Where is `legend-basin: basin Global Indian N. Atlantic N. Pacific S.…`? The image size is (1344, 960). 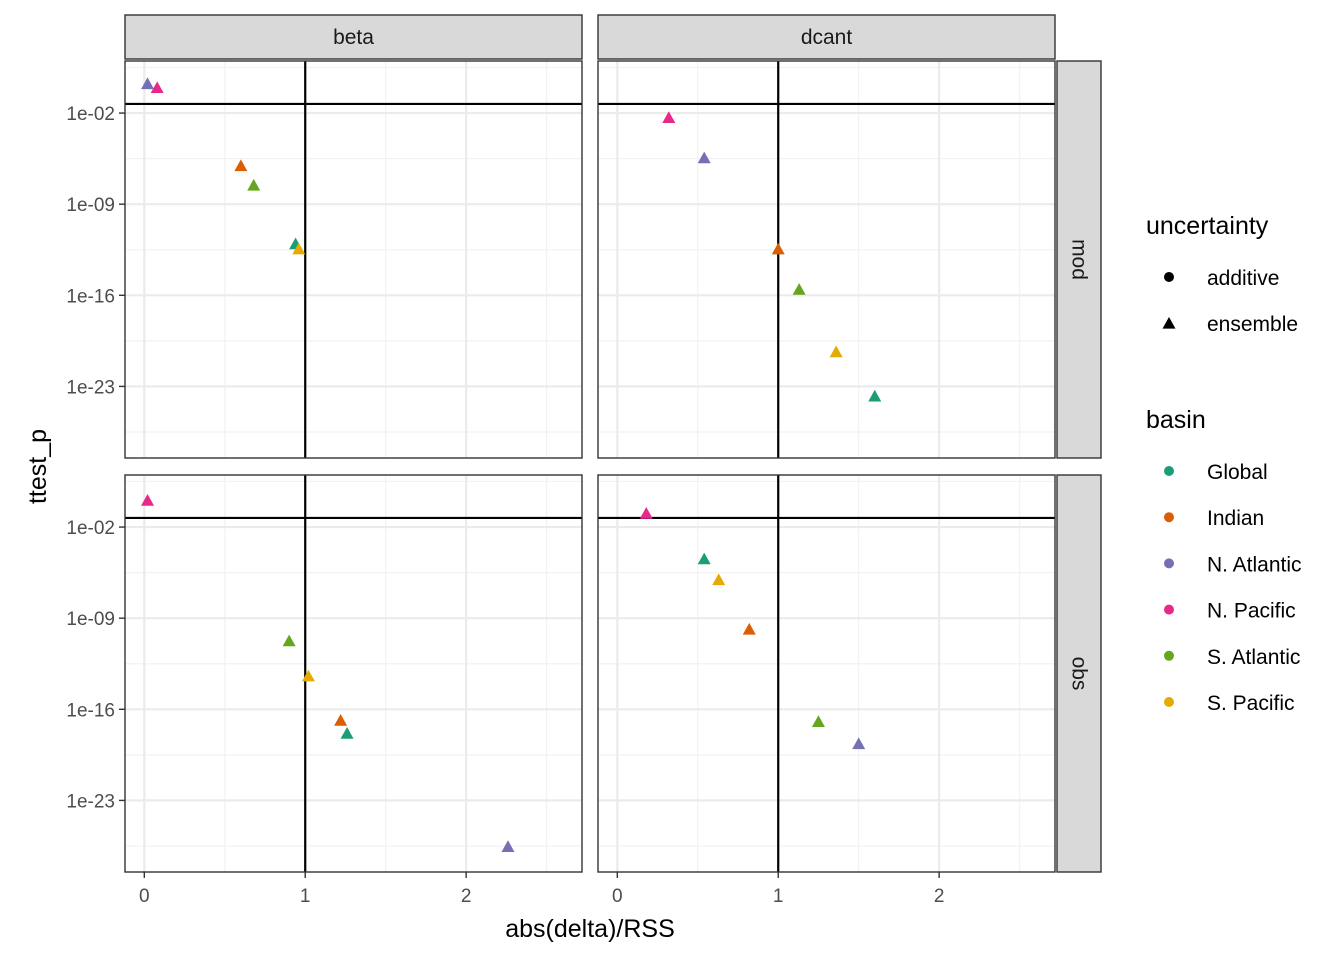 legend-basin: basin Global Indian N. Atlantic N. Pacific S.… is located at coordinates (1224, 560).